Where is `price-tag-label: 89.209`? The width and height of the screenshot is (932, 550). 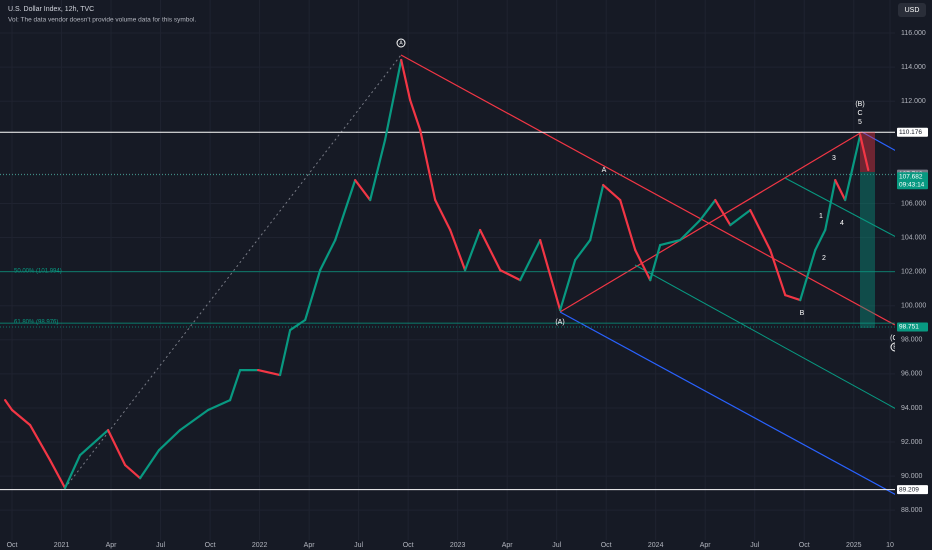
price-tag-label: 89.209 is located at coordinates (909, 489).